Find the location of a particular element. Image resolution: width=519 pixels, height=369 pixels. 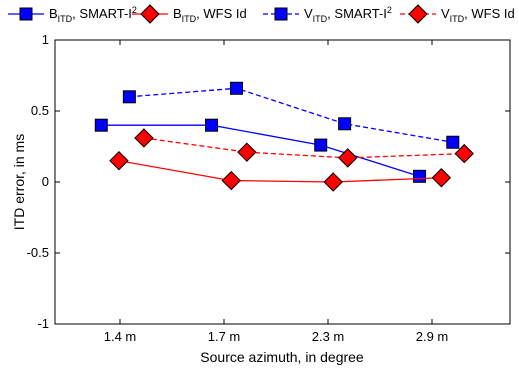

y-tick-label: 0 is located at coordinates (45, 181).